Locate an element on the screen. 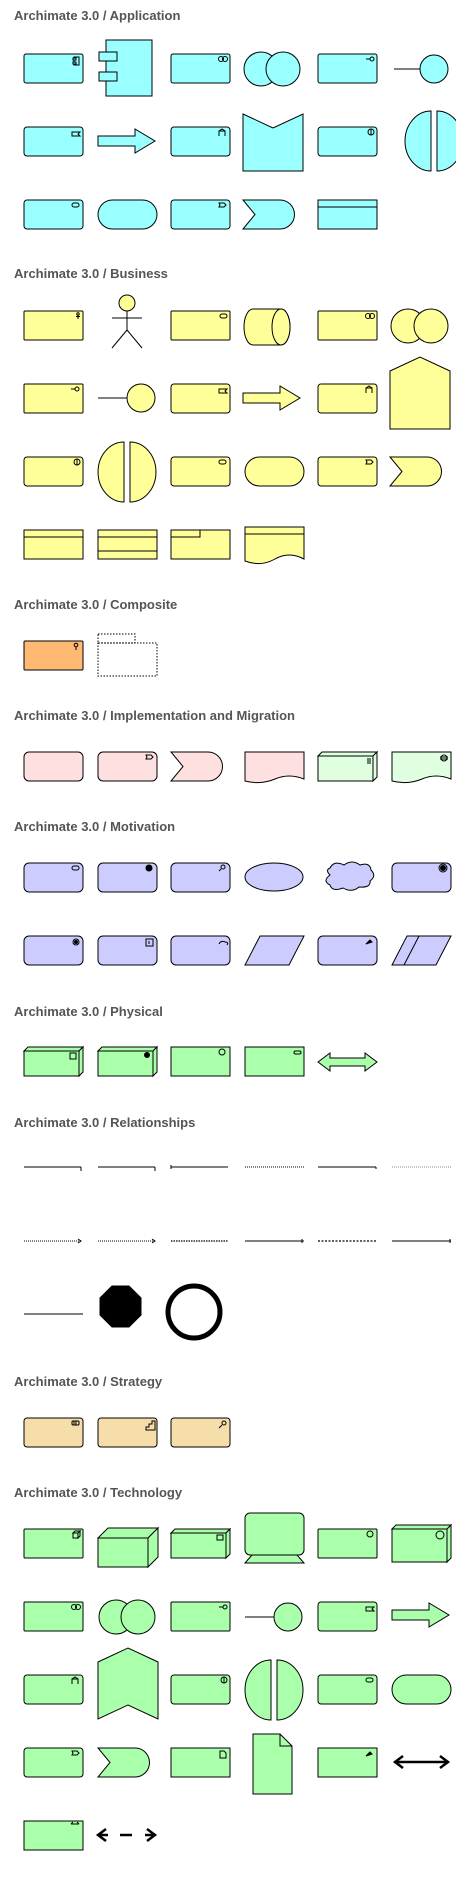 The image size is (456, 1896). business-interaction-shape is located at coordinates (53, 471).